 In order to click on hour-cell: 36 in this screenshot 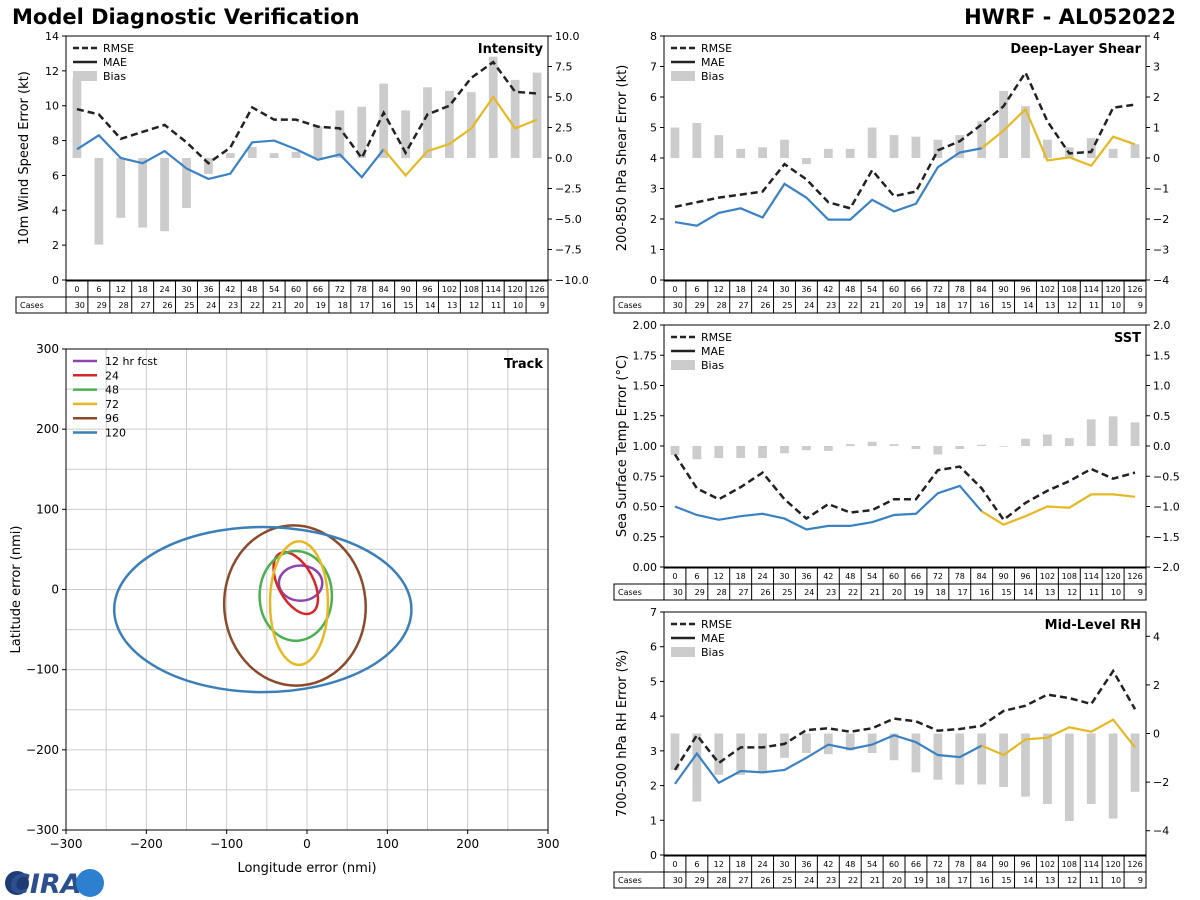, I will do `click(806, 576)`.